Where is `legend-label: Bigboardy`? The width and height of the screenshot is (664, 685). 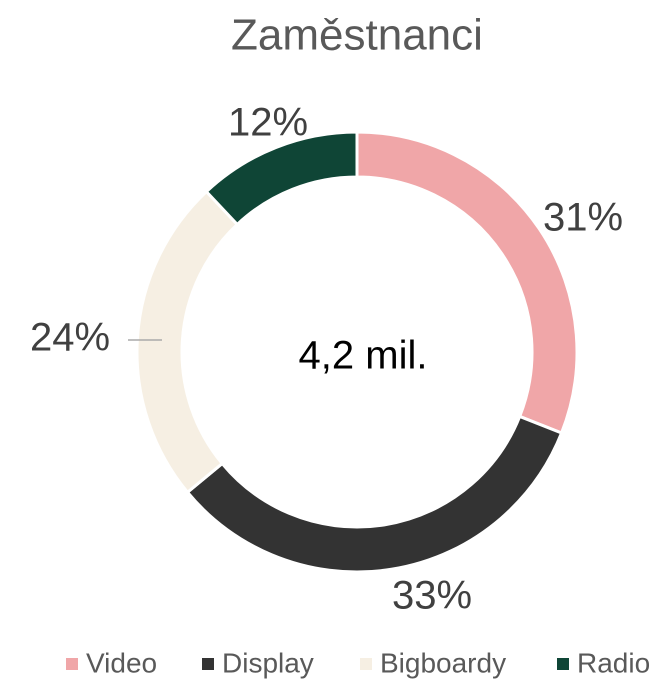
legend-label: Bigboardy is located at coordinates (443, 662).